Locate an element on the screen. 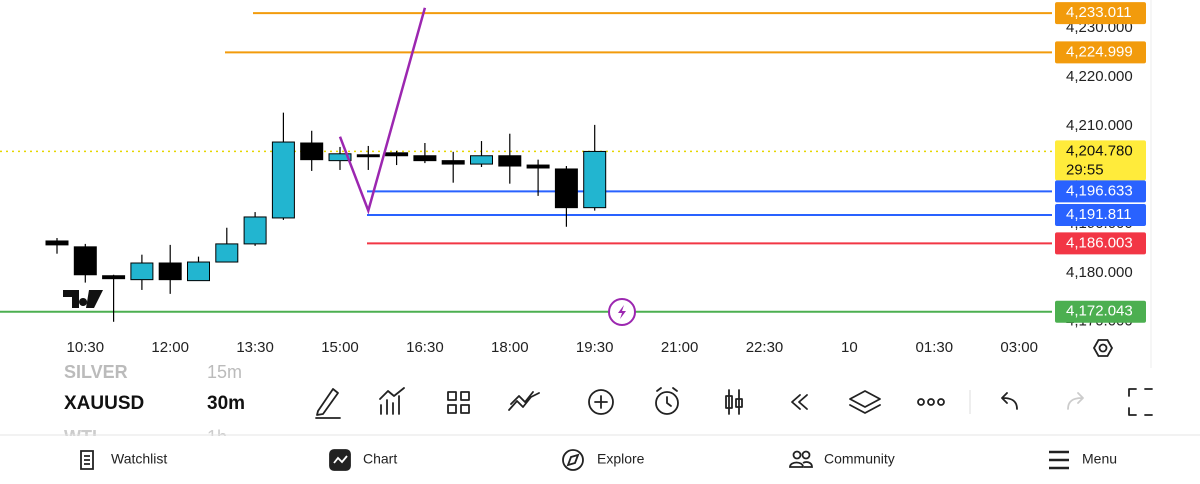  price-tag-label: 4,172.043 is located at coordinates (1099, 311).